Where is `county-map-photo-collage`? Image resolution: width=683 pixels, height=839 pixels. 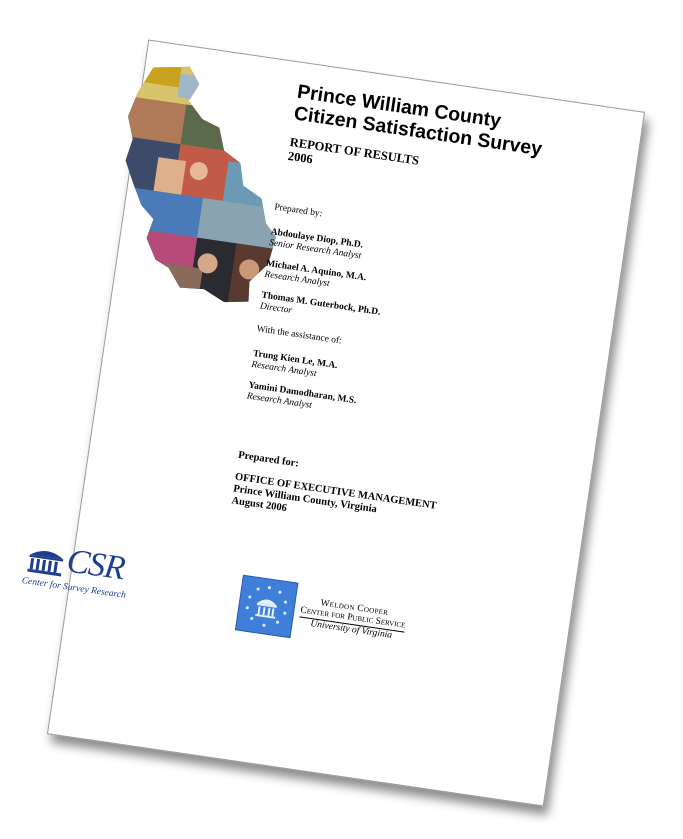
county-map-photo-collage is located at coordinates (201, 183).